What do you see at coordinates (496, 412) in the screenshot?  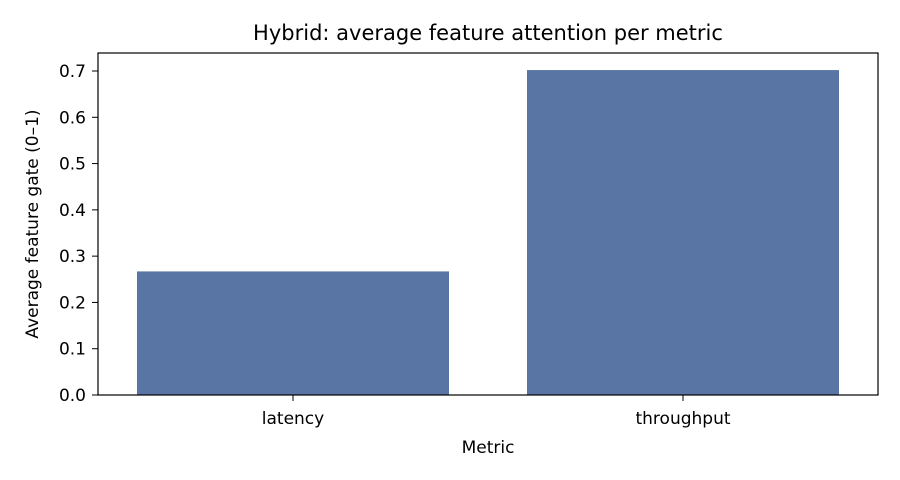 I see `x-axis-ticks: latency throughput` at bounding box center [496, 412].